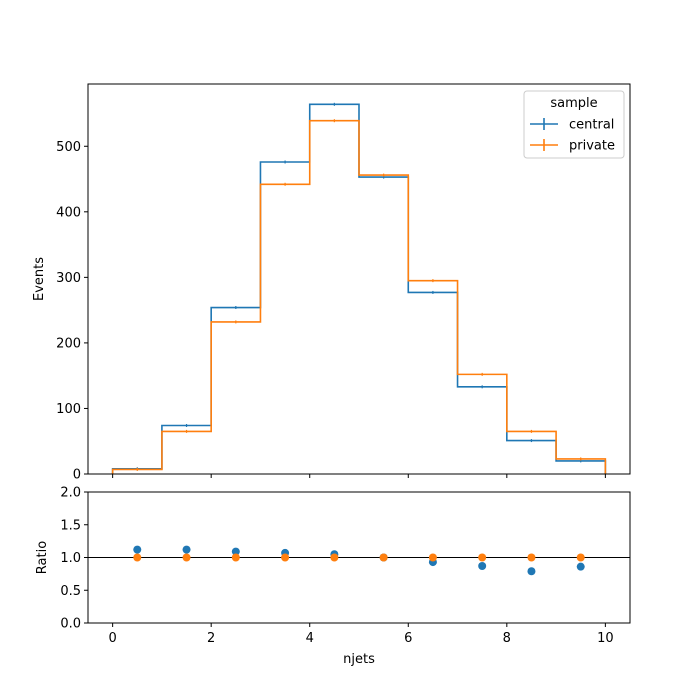  I want to click on ratio-y-tick-label: 0.5, so click(70, 591).